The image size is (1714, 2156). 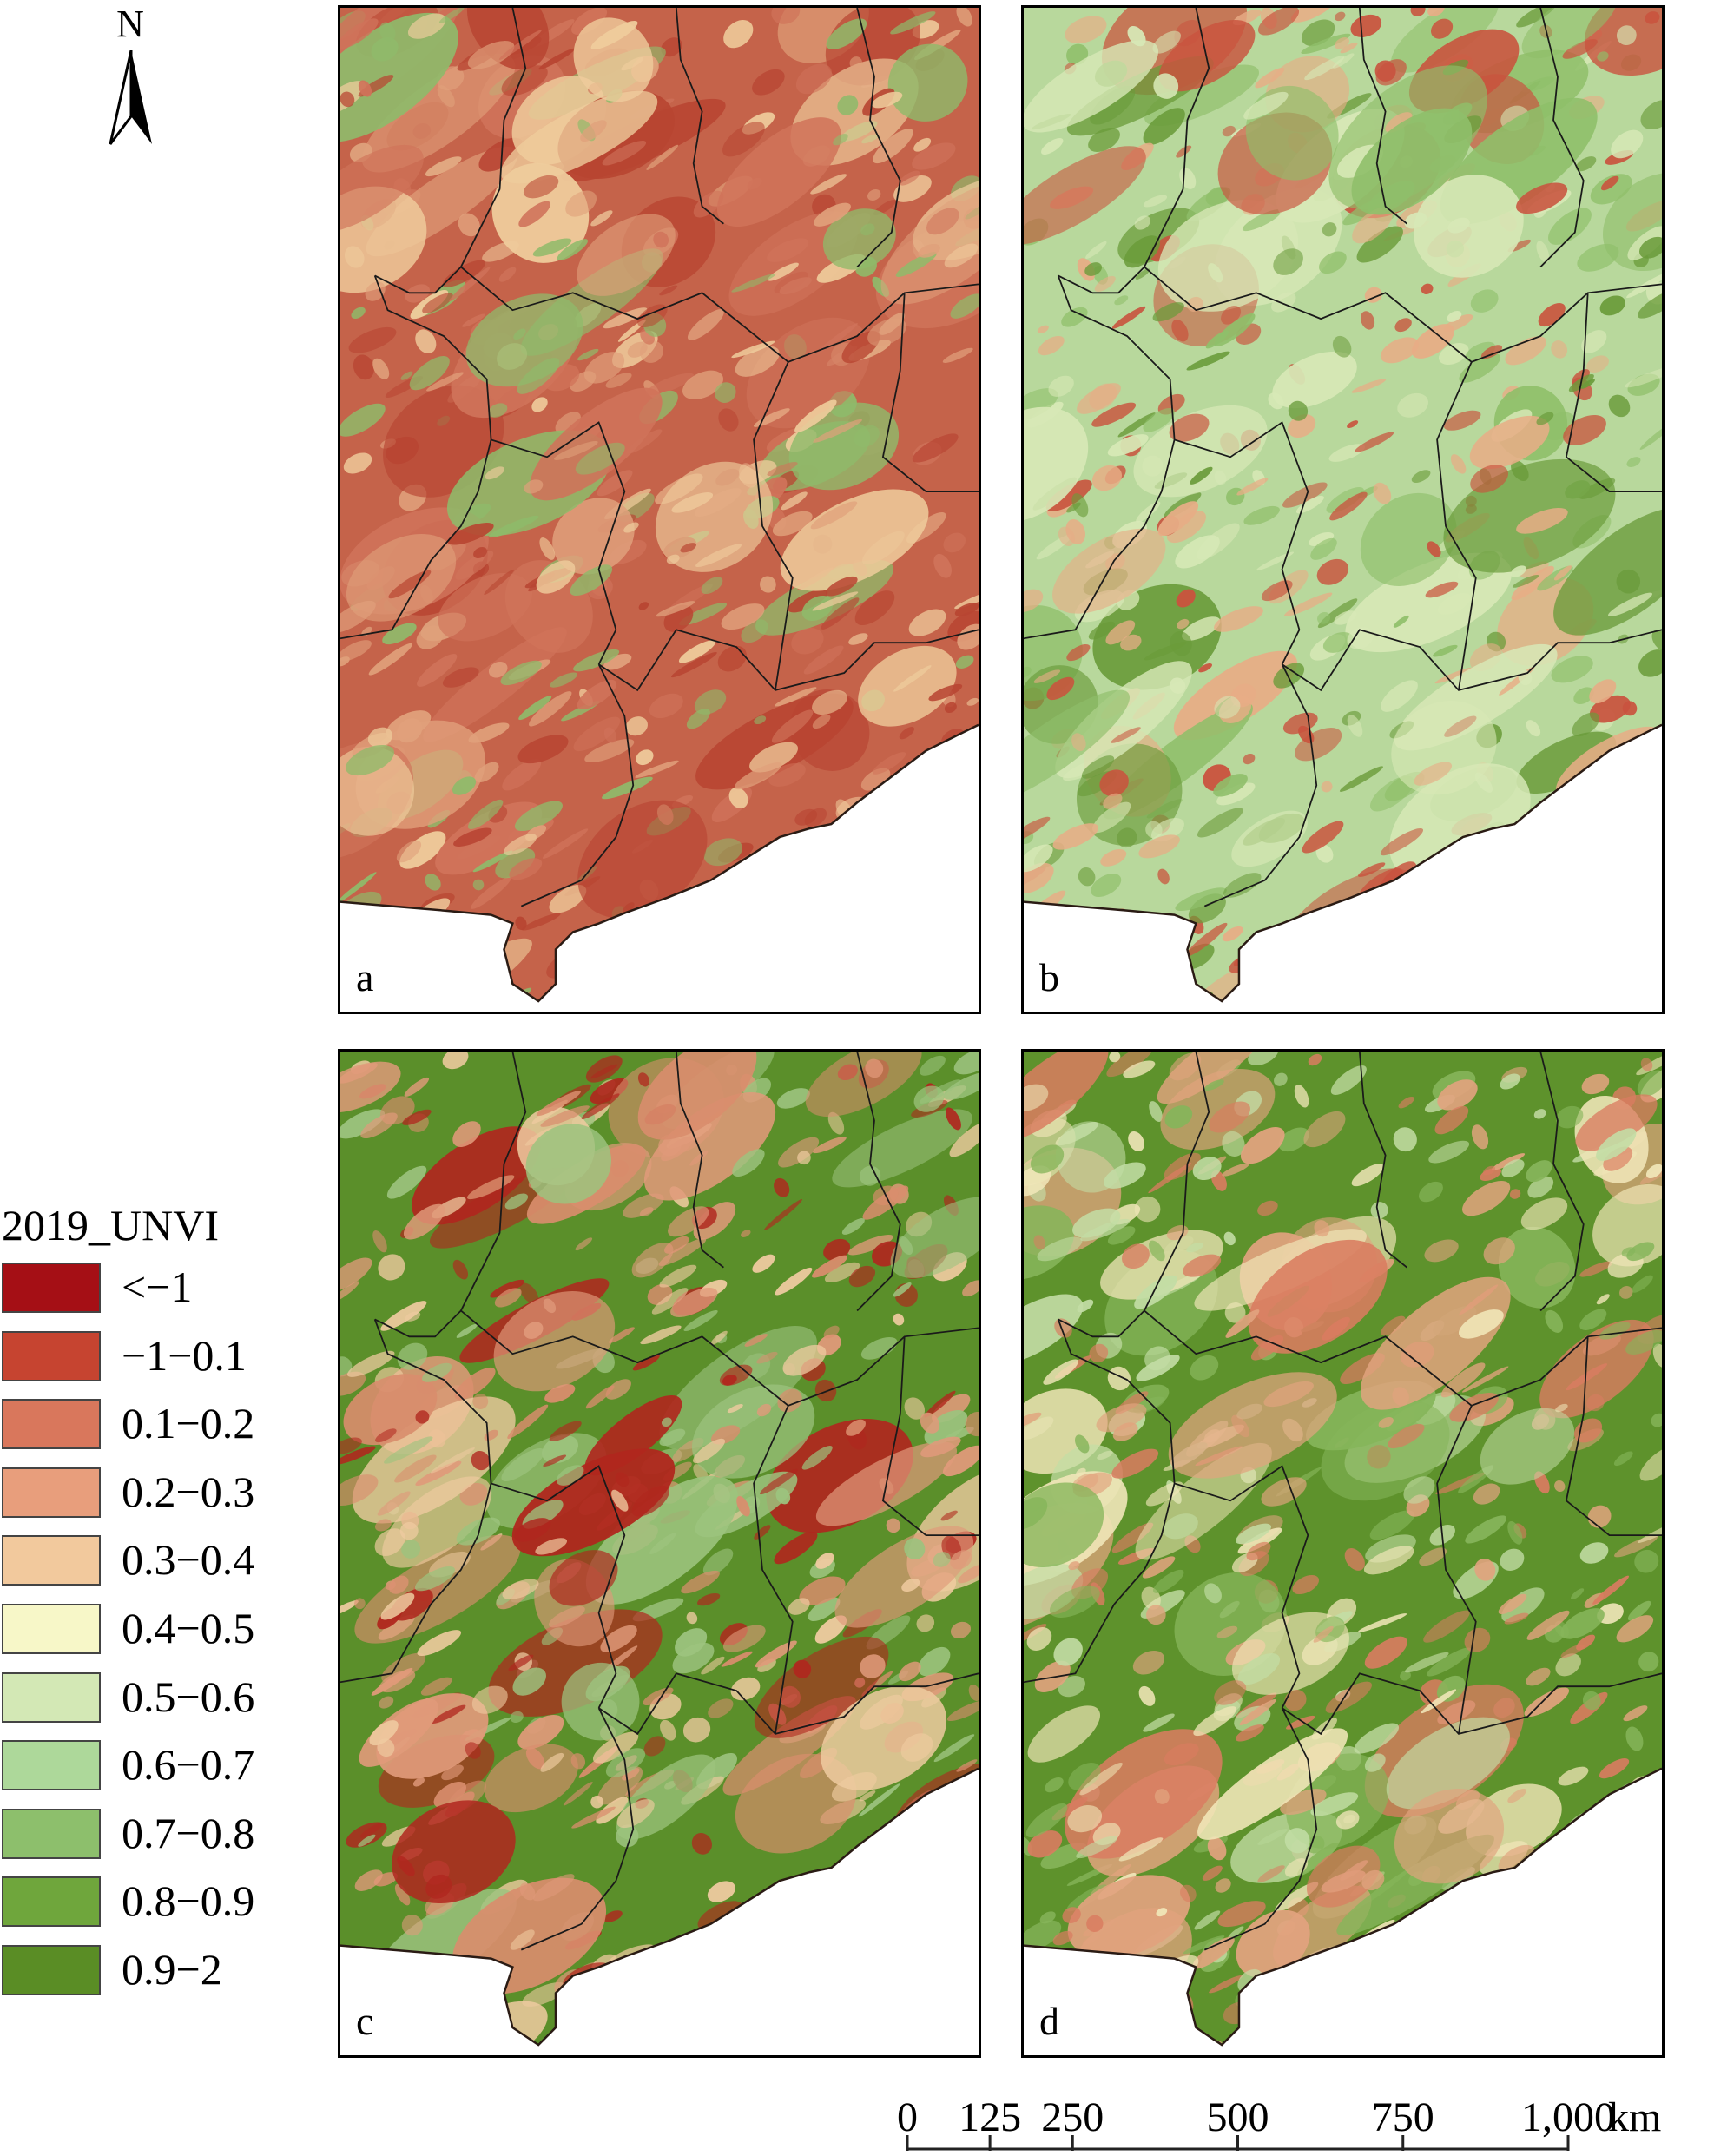 I want to click on scale-tick-label: 125, so click(x=990, y=2117).